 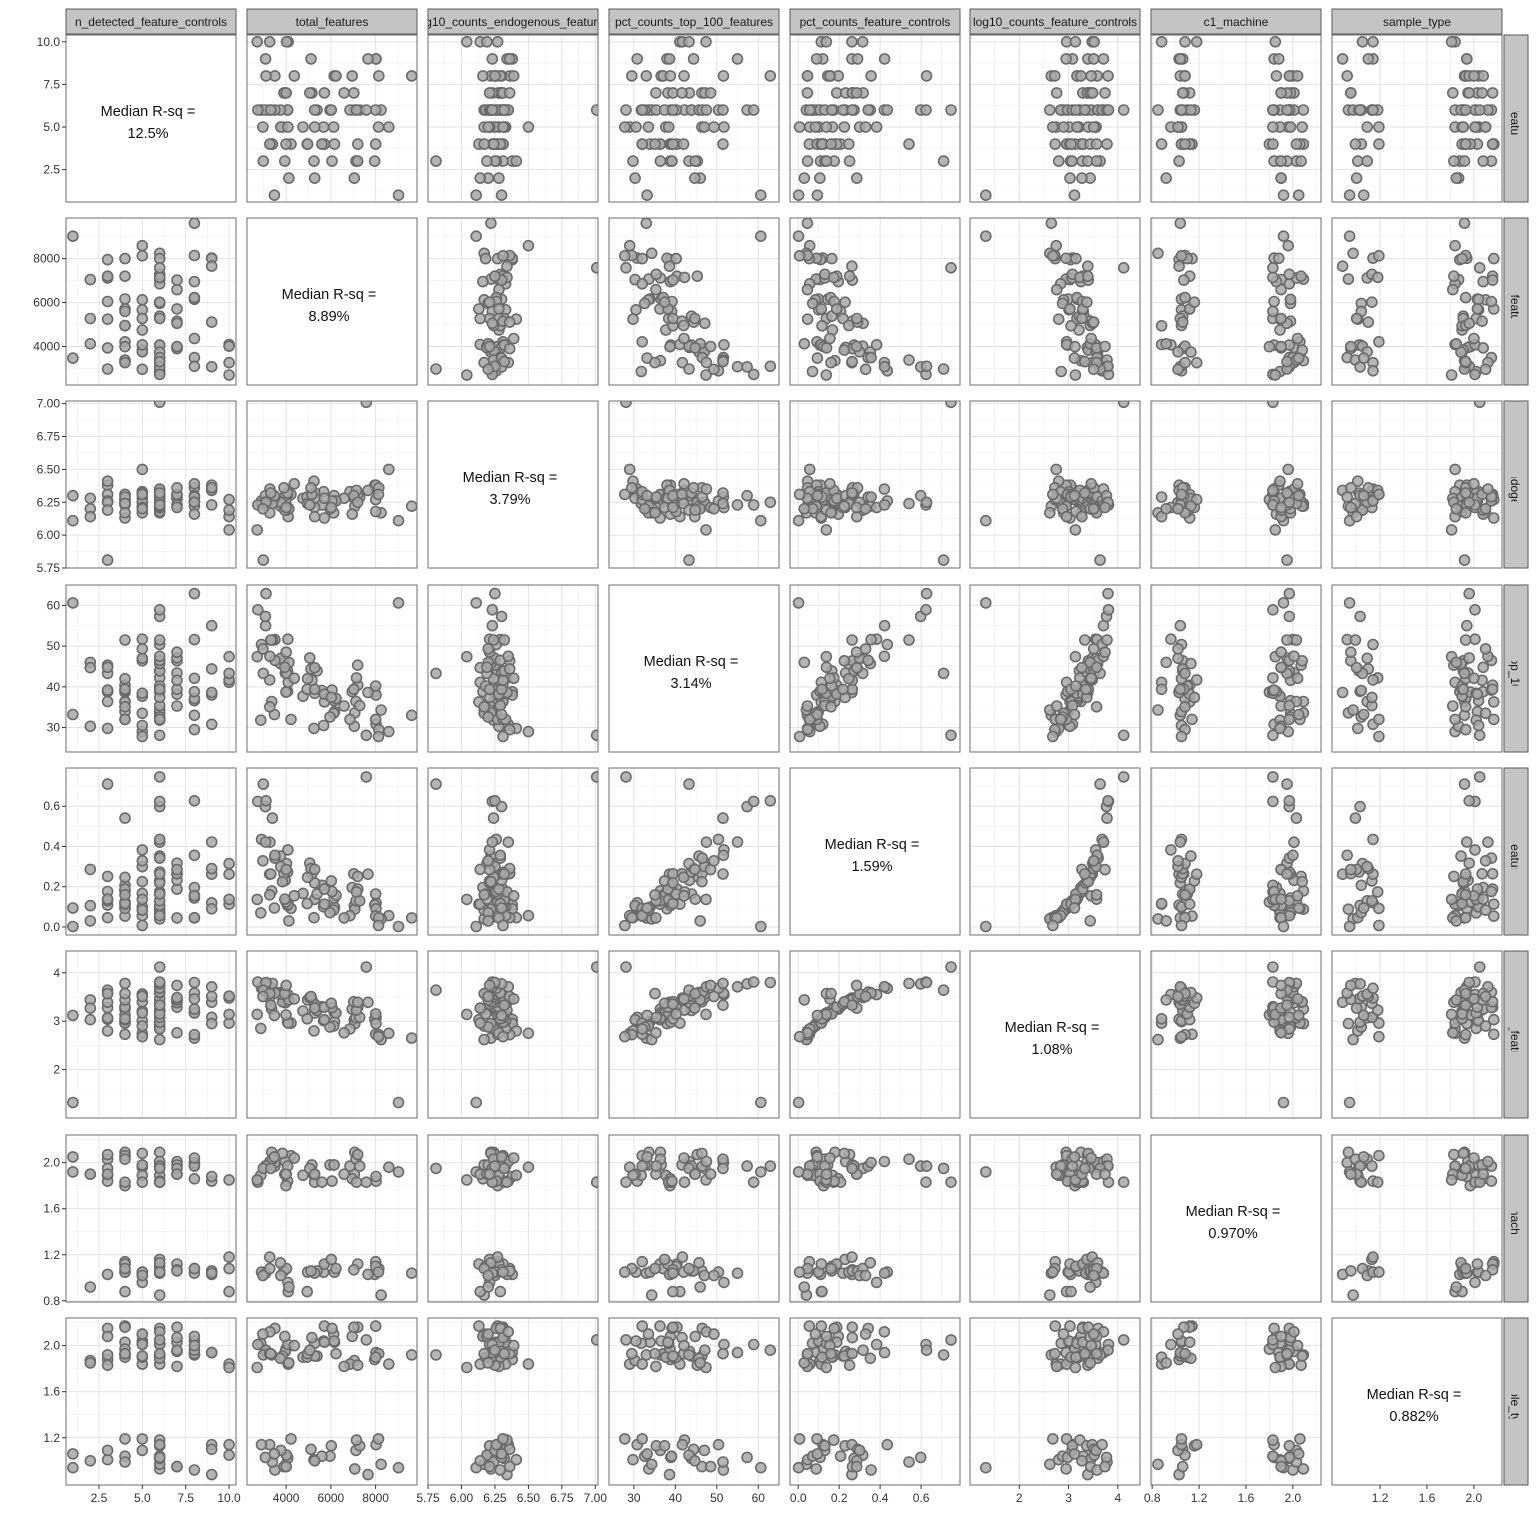 What do you see at coordinates (51, 1346) in the screenshot?
I see `y-tick-label: 2.0` at bounding box center [51, 1346].